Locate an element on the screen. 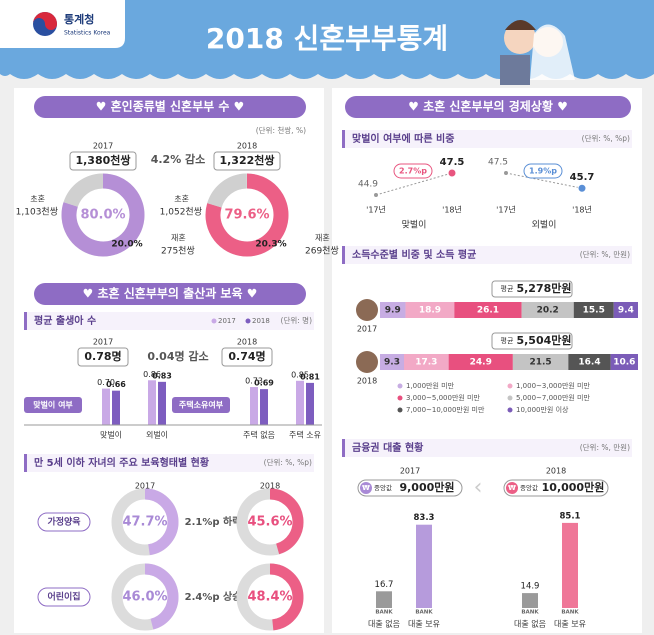  section-title: ♥ 초혼 신혼부부의 경제상황 ♥ is located at coordinates (488, 106).